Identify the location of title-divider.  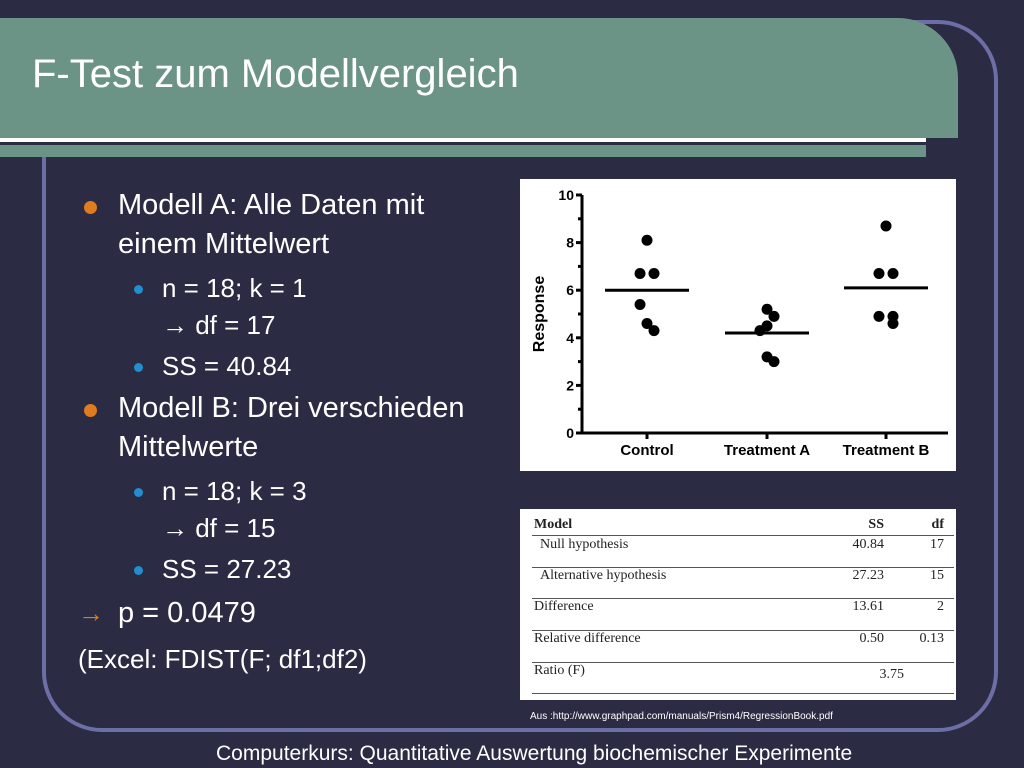
(463, 140).